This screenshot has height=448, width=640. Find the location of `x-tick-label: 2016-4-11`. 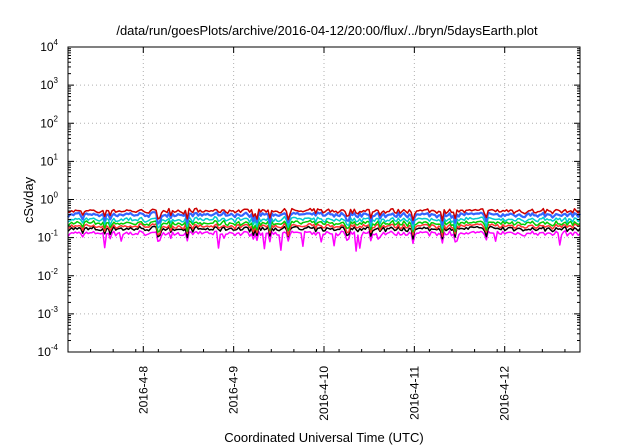

x-tick-label: 2016-4-11 is located at coordinates (414, 393).